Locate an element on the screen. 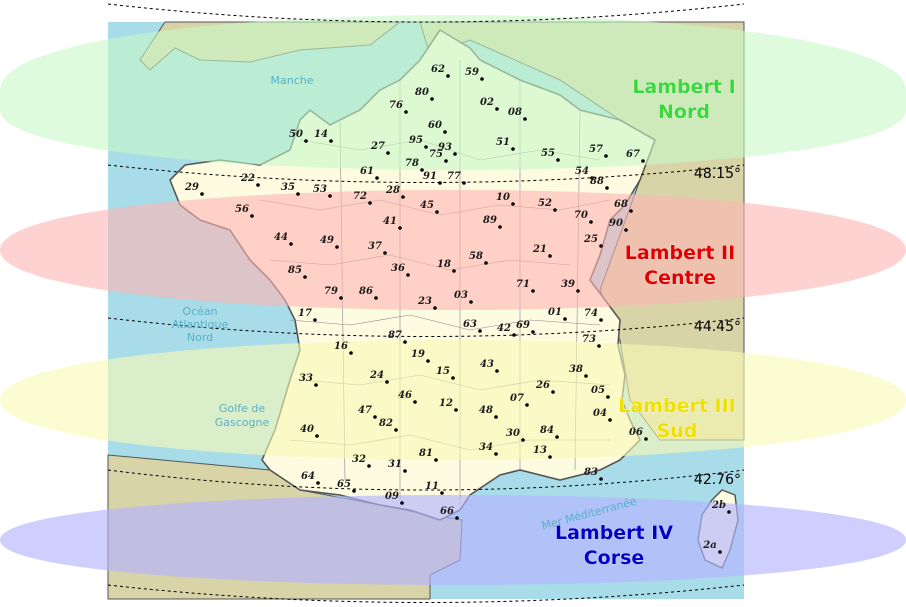 The image size is (906, 607). department-12: 12 is located at coordinates (446, 403).